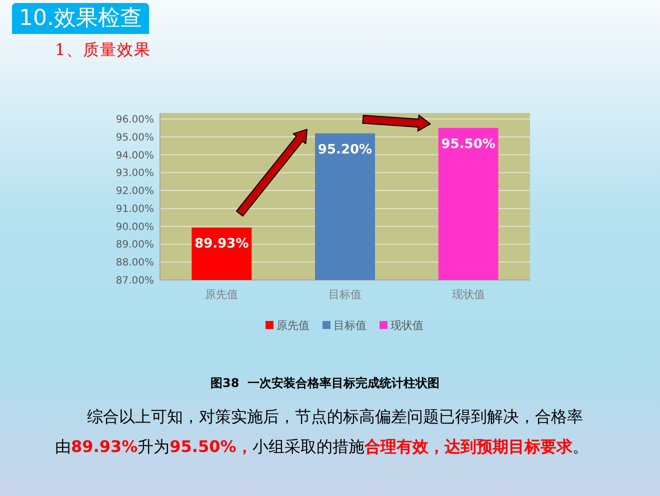  What do you see at coordinates (345, 150) in the screenshot?
I see `data-label: 95.20%` at bounding box center [345, 150].